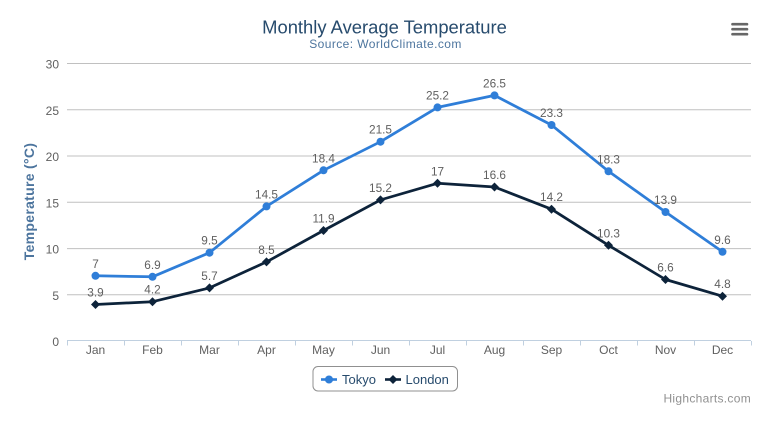  I want to click on svg-text: 0, so click(55, 342).